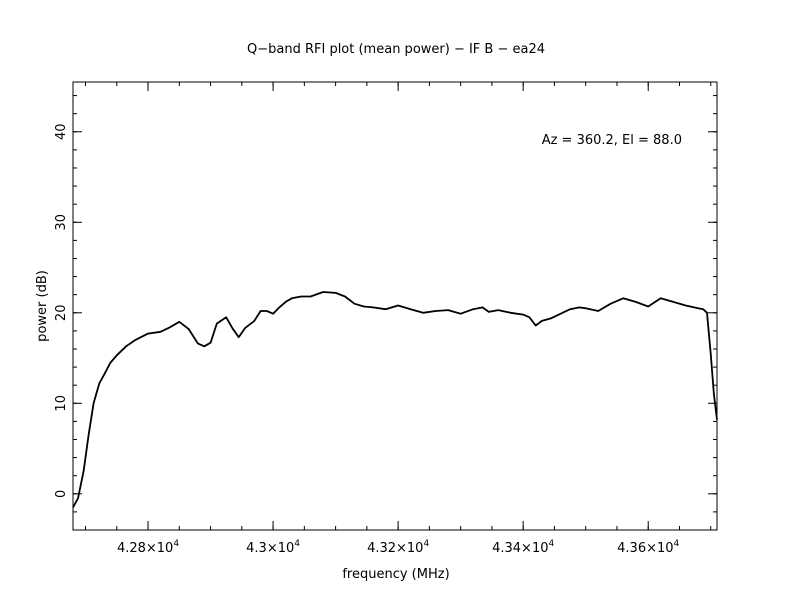 This screenshot has height=612, width=792. What do you see at coordinates (395, 574) in the screenshot?
I see `x-axis-label: frequency (MHz)` at bounding box center [395, 574].